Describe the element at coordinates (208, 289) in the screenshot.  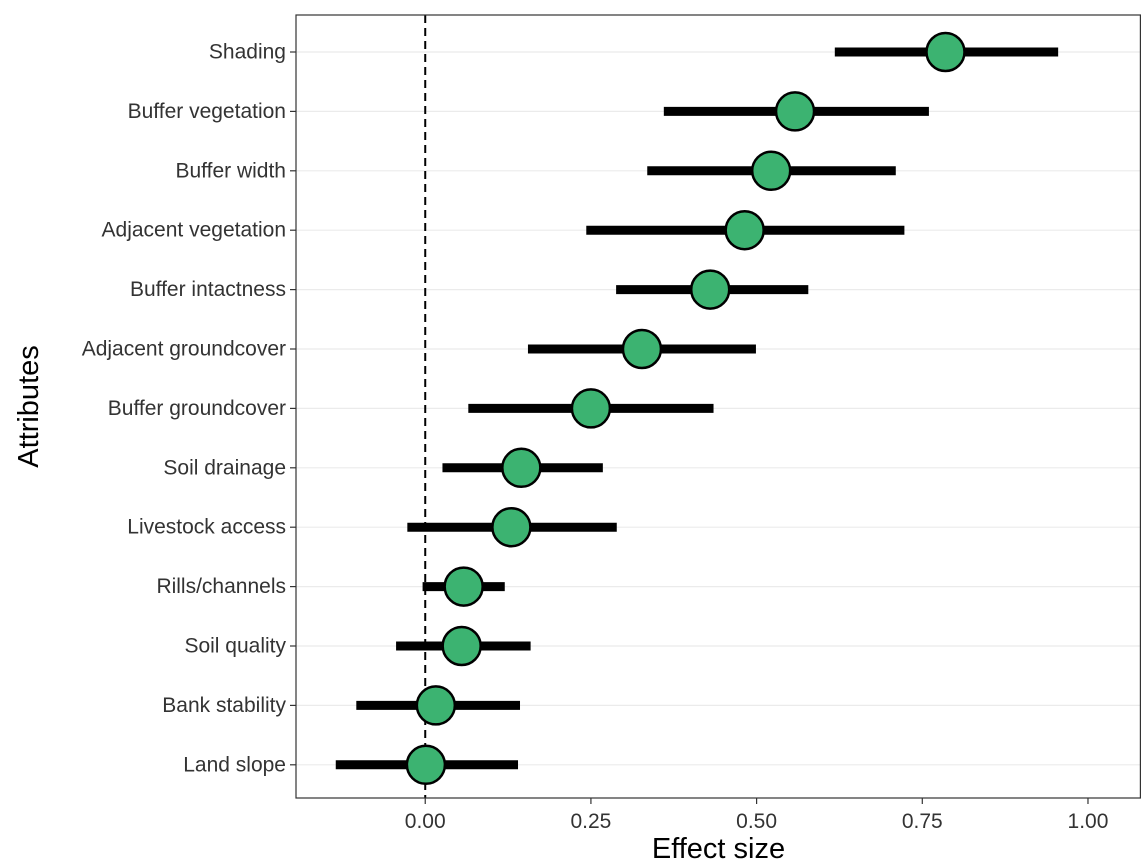
I see `y-tick-label: Buffer intactness` at that location.